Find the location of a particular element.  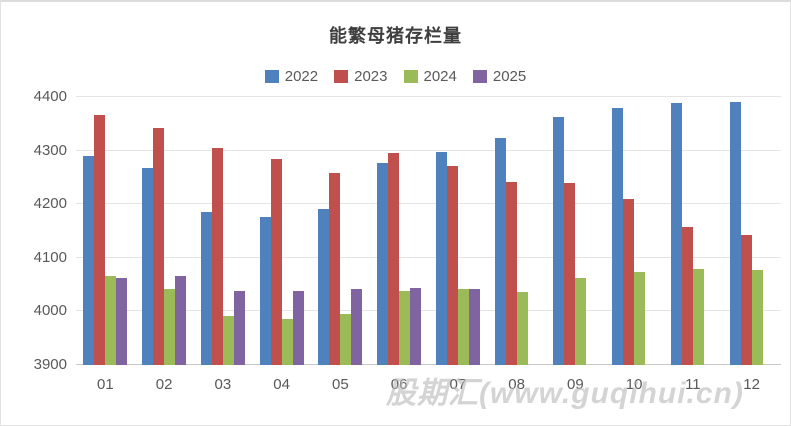

x-tick-label: 01 is located at coordinates (105, 384).